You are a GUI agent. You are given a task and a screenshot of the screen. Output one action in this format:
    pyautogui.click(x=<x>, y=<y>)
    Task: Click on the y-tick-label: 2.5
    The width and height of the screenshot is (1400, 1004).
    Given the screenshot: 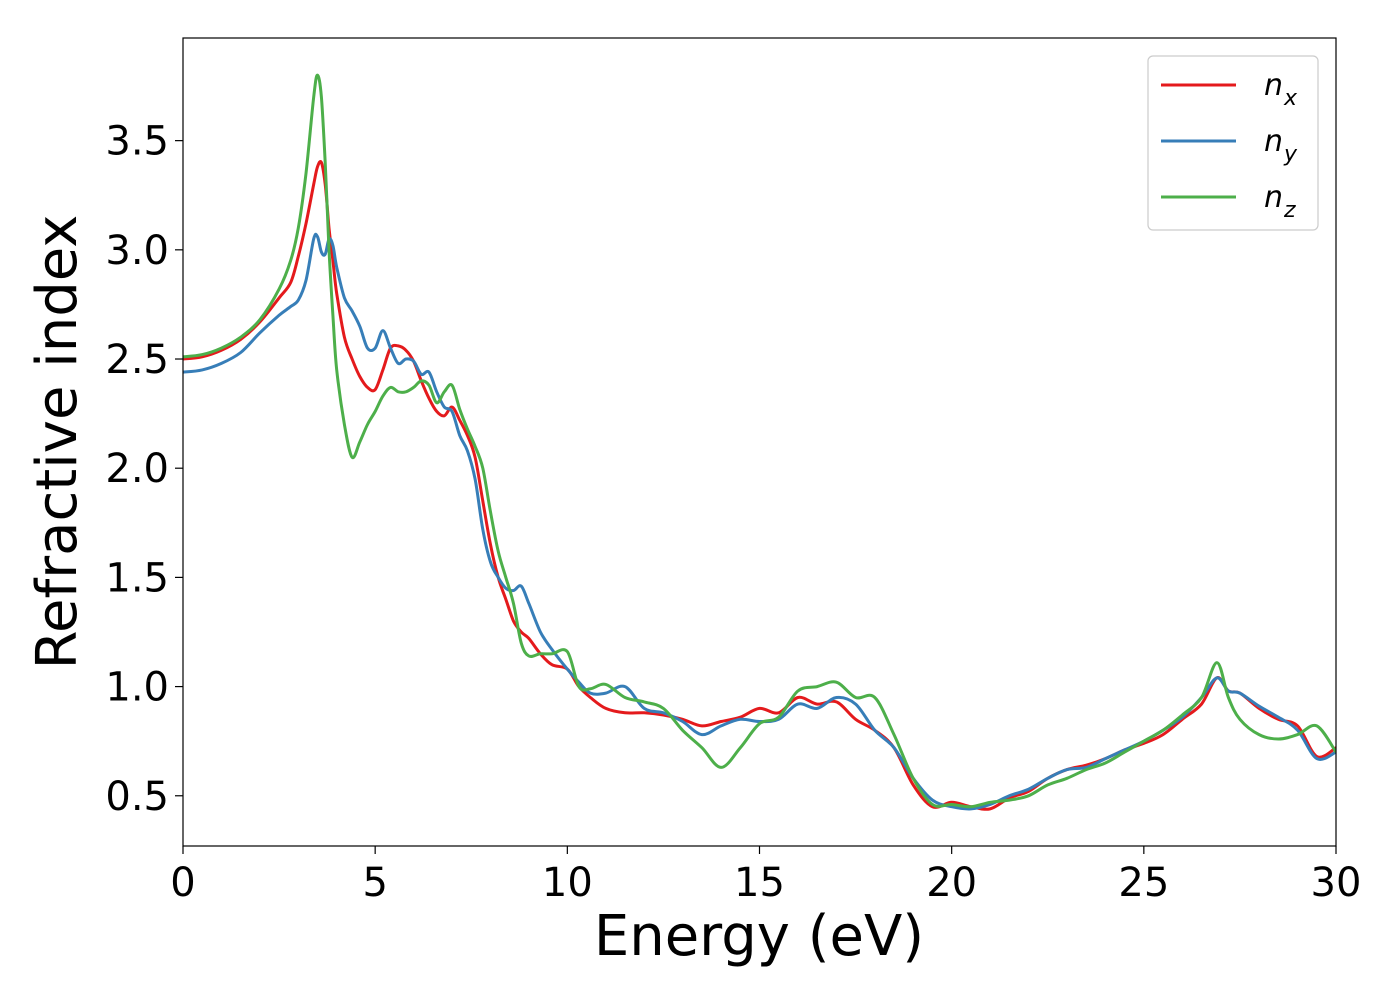 What is the action you would take?
    pyautogui.click(x=137, y=360)
    